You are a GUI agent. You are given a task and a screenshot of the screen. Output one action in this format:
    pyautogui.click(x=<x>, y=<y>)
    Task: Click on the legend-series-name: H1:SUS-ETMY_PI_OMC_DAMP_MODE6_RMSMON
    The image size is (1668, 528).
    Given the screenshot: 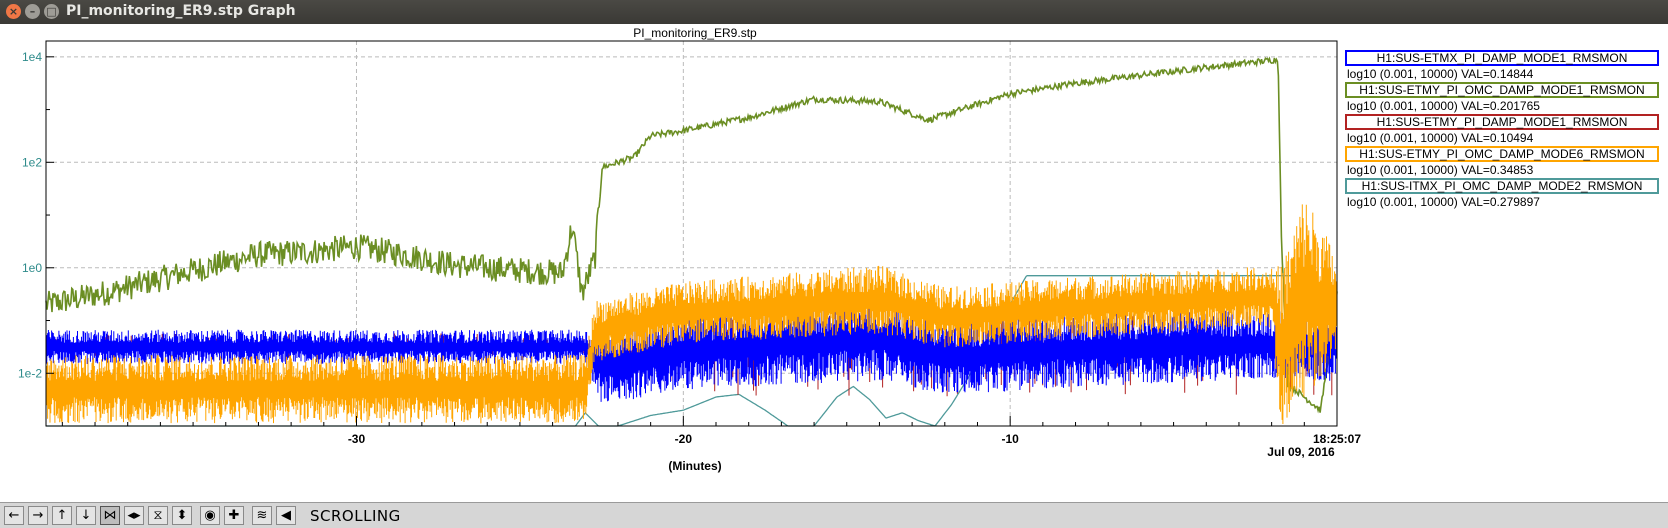 What is the action you would take?
    pyautogui.click(x=1502, y=154)
    